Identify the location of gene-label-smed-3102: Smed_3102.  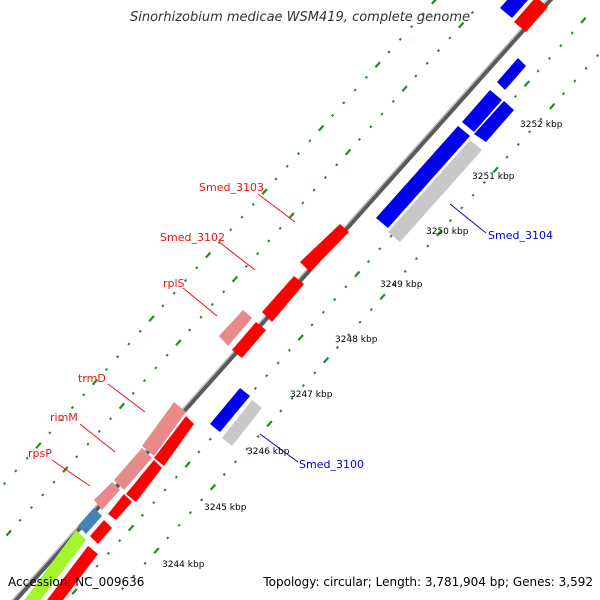
(192, 237).